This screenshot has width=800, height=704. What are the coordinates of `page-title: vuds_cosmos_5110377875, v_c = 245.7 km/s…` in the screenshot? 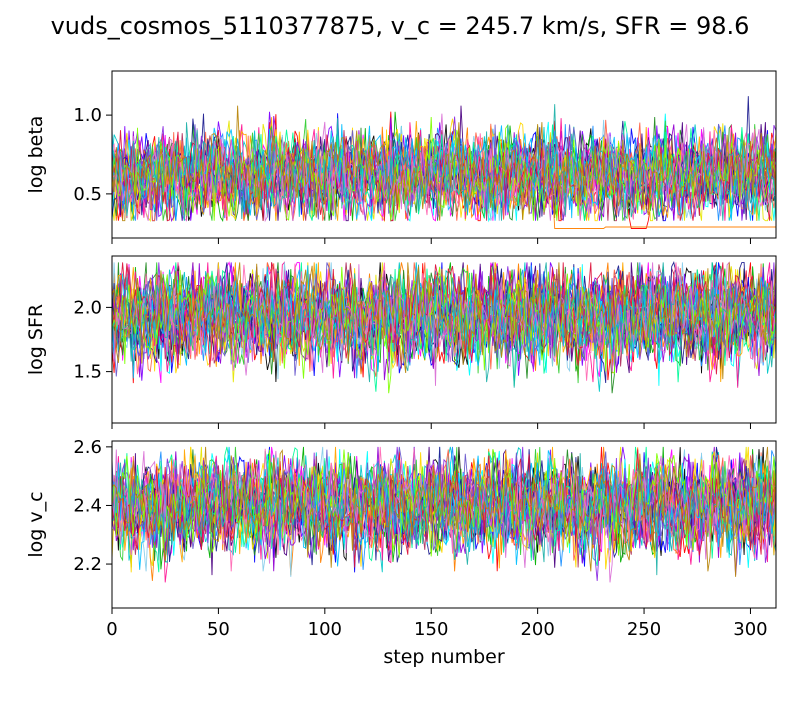 It's located at (400, 26).